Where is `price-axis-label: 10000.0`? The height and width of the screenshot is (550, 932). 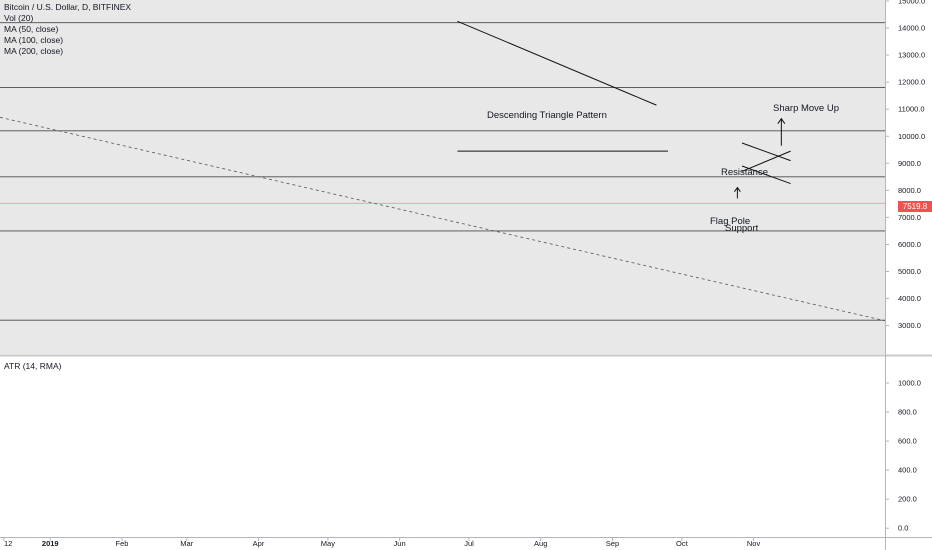 price-axis-label: 10000.0 is located at coordinates (911, 136).